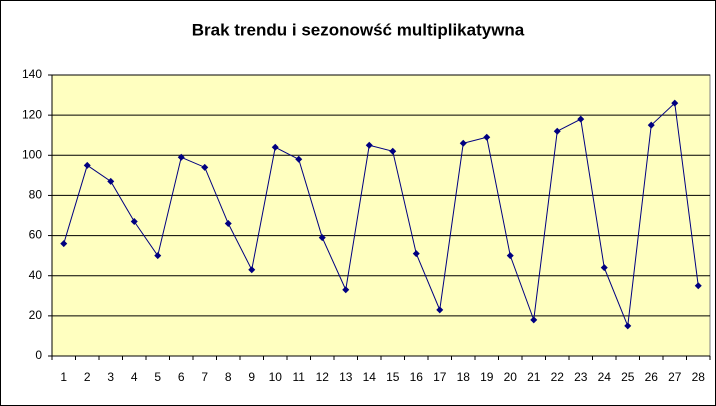 The height and width of the screenshot is (406, 716). Describe the element at coordinates (605, 377) in the screenshot. I see `x-tick-label: 24` at that location.